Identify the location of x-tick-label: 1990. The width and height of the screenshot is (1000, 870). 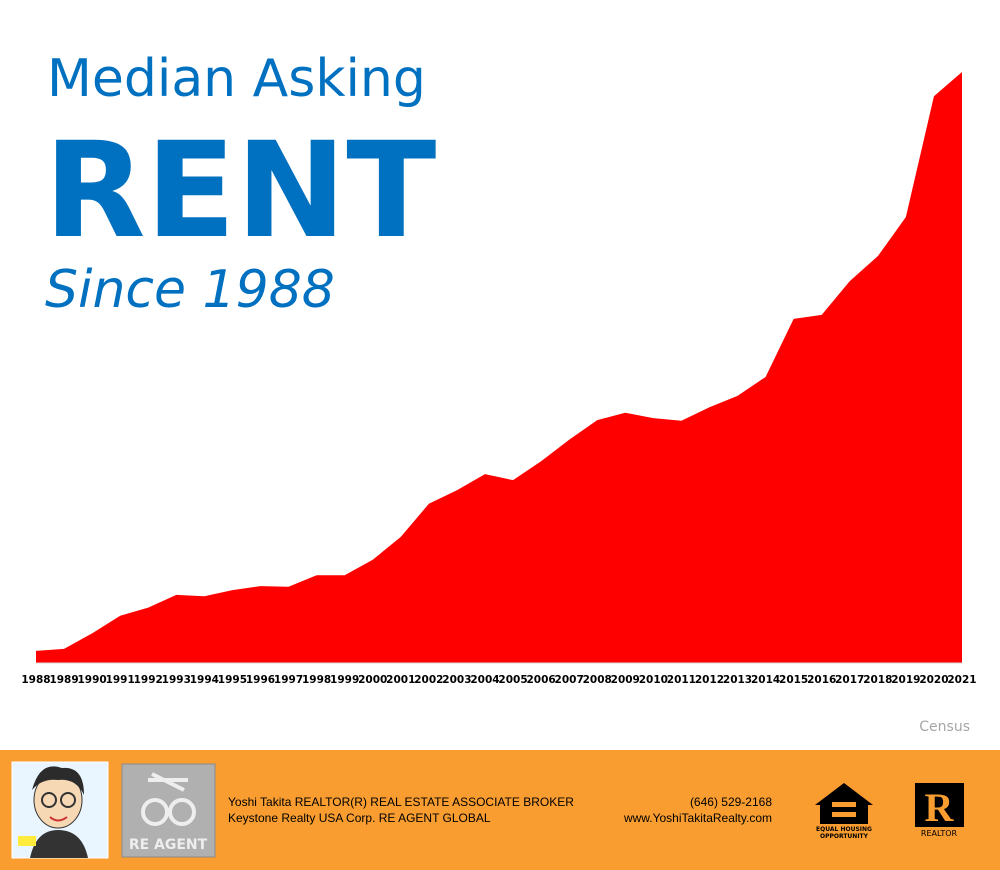
(92, 680).